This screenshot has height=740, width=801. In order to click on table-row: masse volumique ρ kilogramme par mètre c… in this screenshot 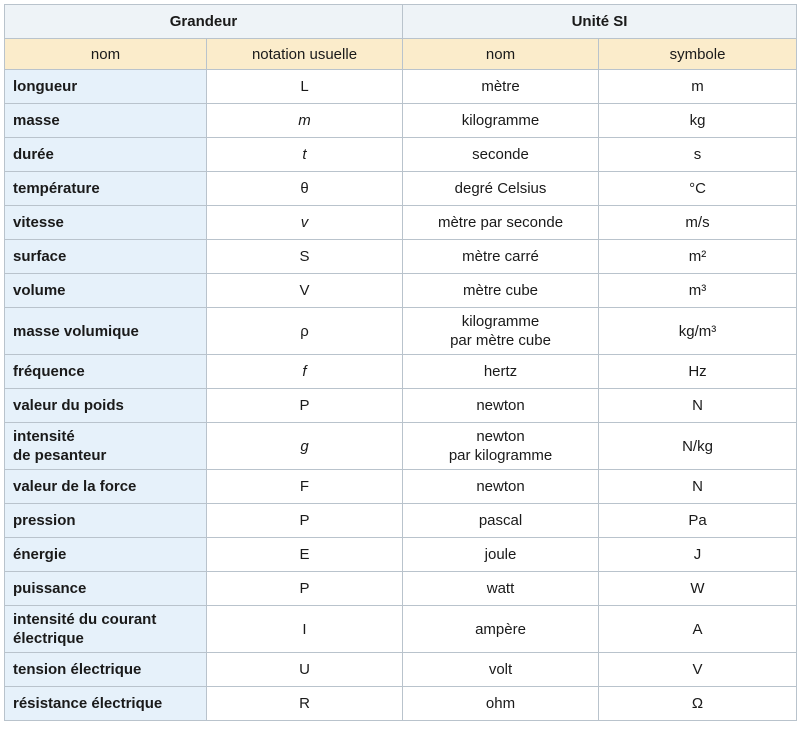, I will do `click(401, 331)`.